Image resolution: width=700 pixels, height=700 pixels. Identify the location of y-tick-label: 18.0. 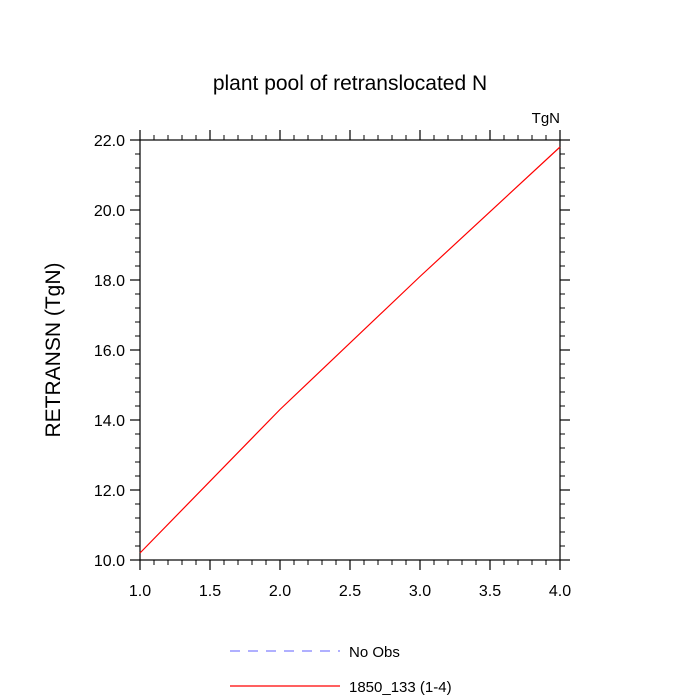
(109, 281).